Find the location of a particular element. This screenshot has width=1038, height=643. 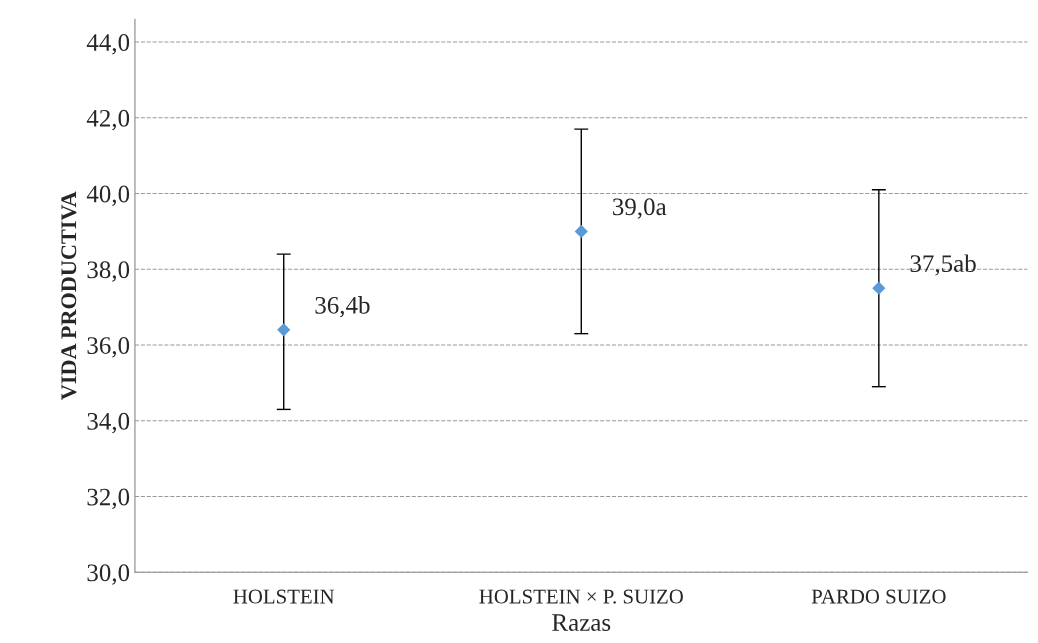

y-tick-label: 42,0 is located at coordinates (108, 120).